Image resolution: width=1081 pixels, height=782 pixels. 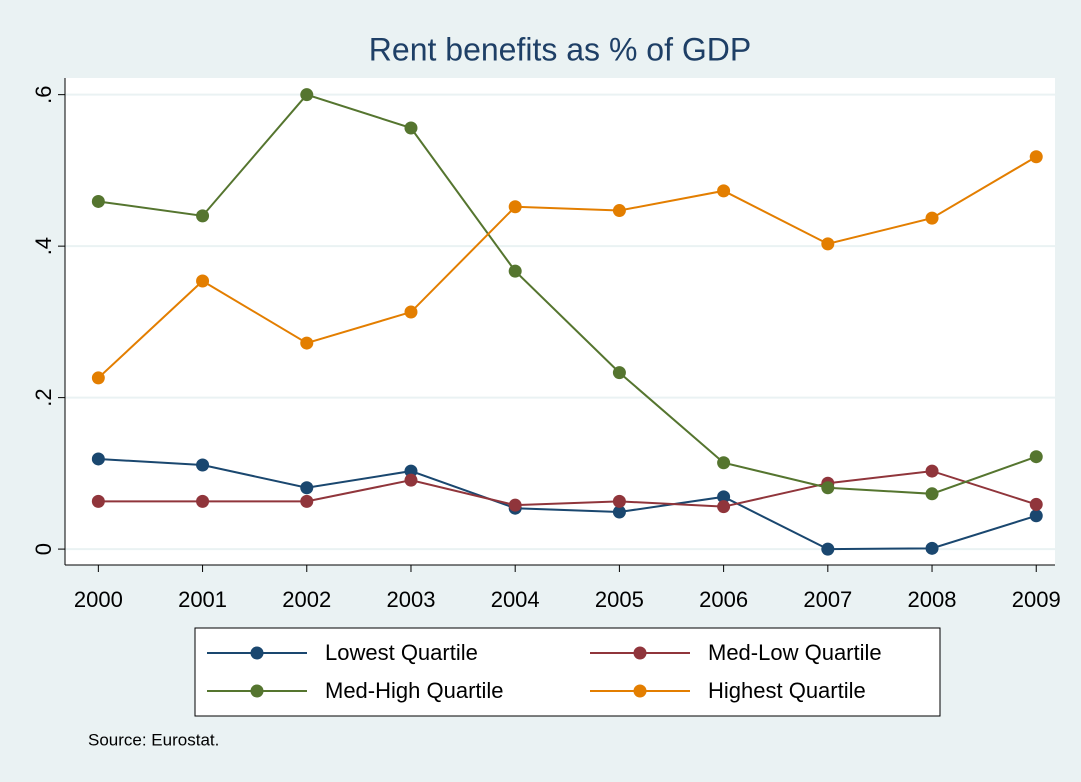 I want to click on y-tick-label: .4, so click(x=43, y=246).